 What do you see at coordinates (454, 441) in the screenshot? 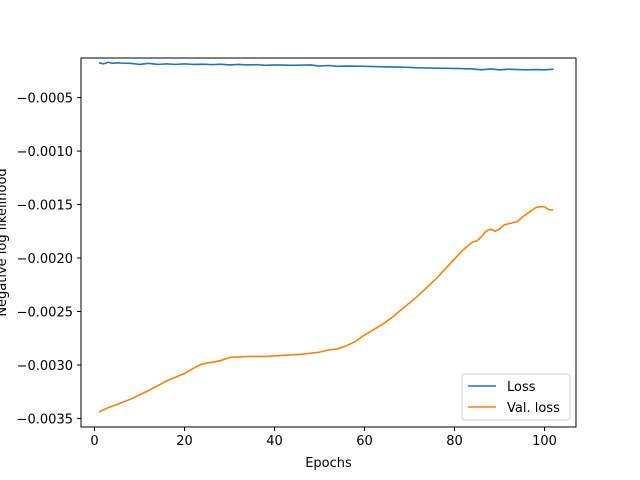
I see `x-tick-label: 80` at bounding box center [454, 441].